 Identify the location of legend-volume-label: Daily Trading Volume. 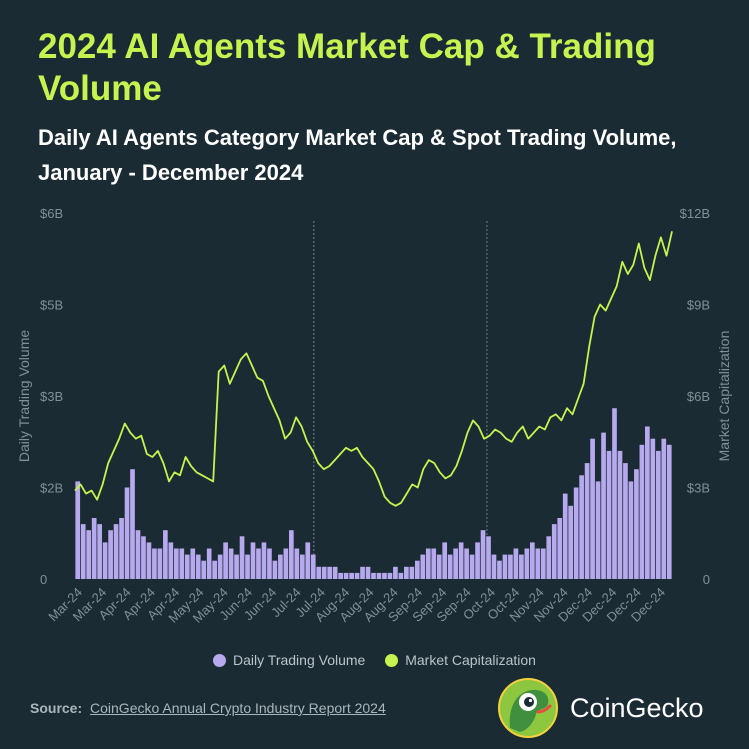
(299, 660).